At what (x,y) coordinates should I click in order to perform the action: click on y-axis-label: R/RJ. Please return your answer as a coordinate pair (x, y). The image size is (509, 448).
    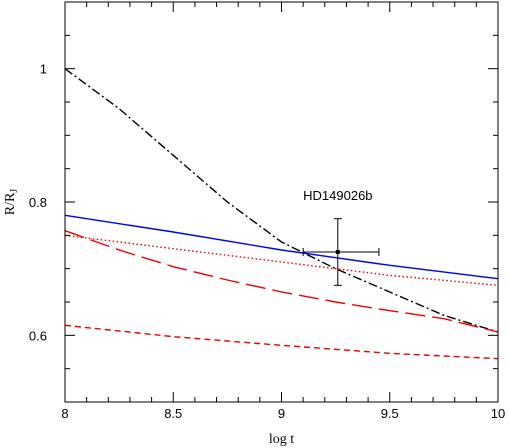
    Looking at the image, I should click on (11, 202).